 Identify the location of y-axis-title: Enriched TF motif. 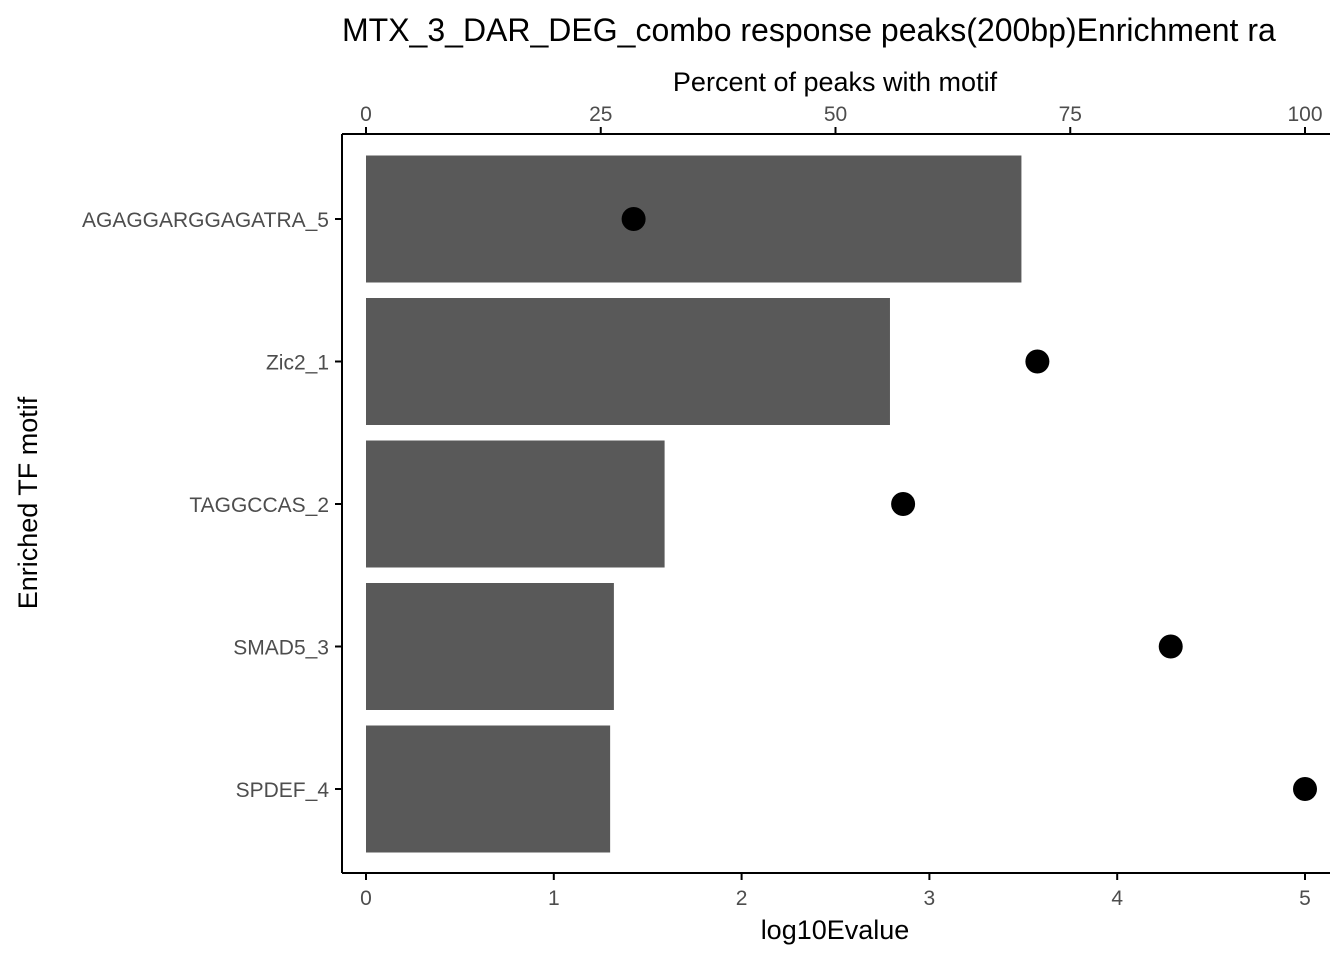
(28, 502).